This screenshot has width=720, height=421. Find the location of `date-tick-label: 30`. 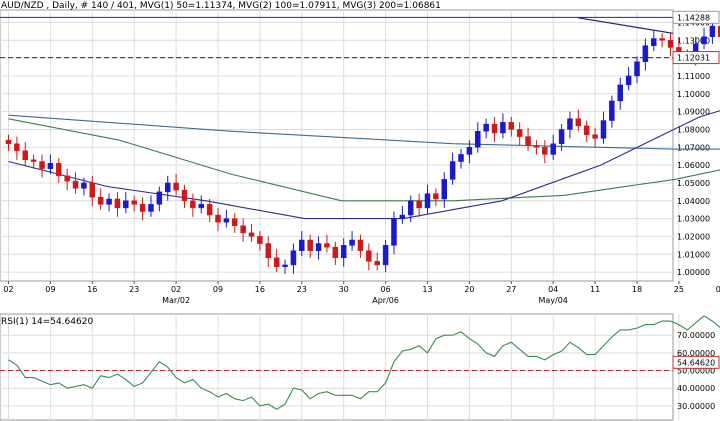

date-tick-label: 30 is located at coordinates (344, 289).